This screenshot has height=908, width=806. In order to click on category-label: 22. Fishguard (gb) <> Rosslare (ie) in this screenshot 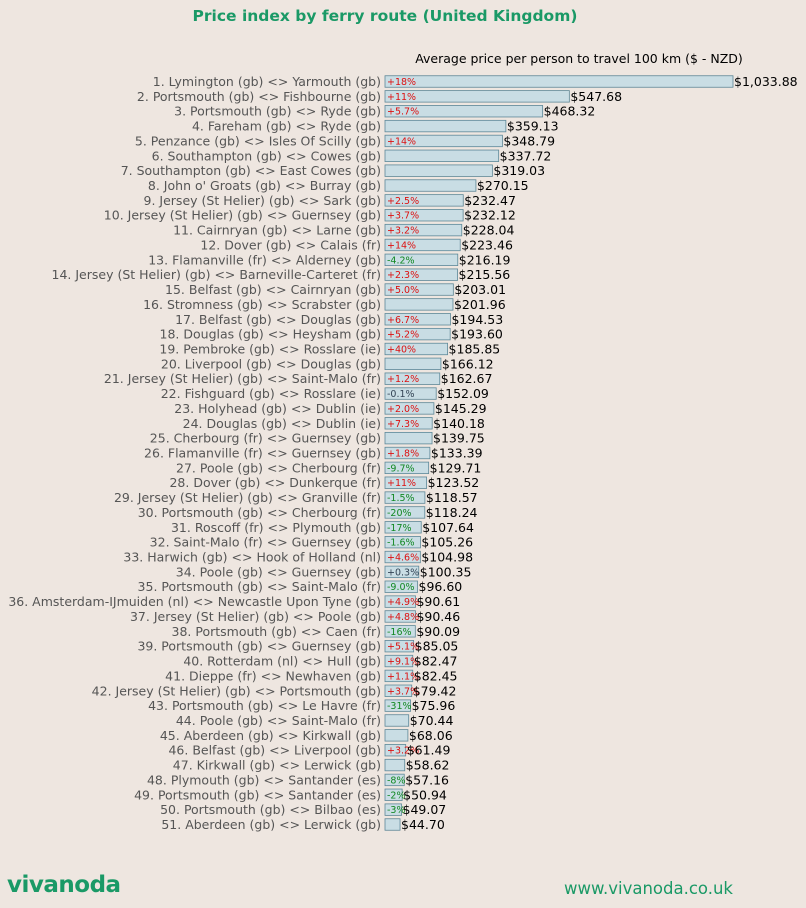, I will do `click(271, 393)`.